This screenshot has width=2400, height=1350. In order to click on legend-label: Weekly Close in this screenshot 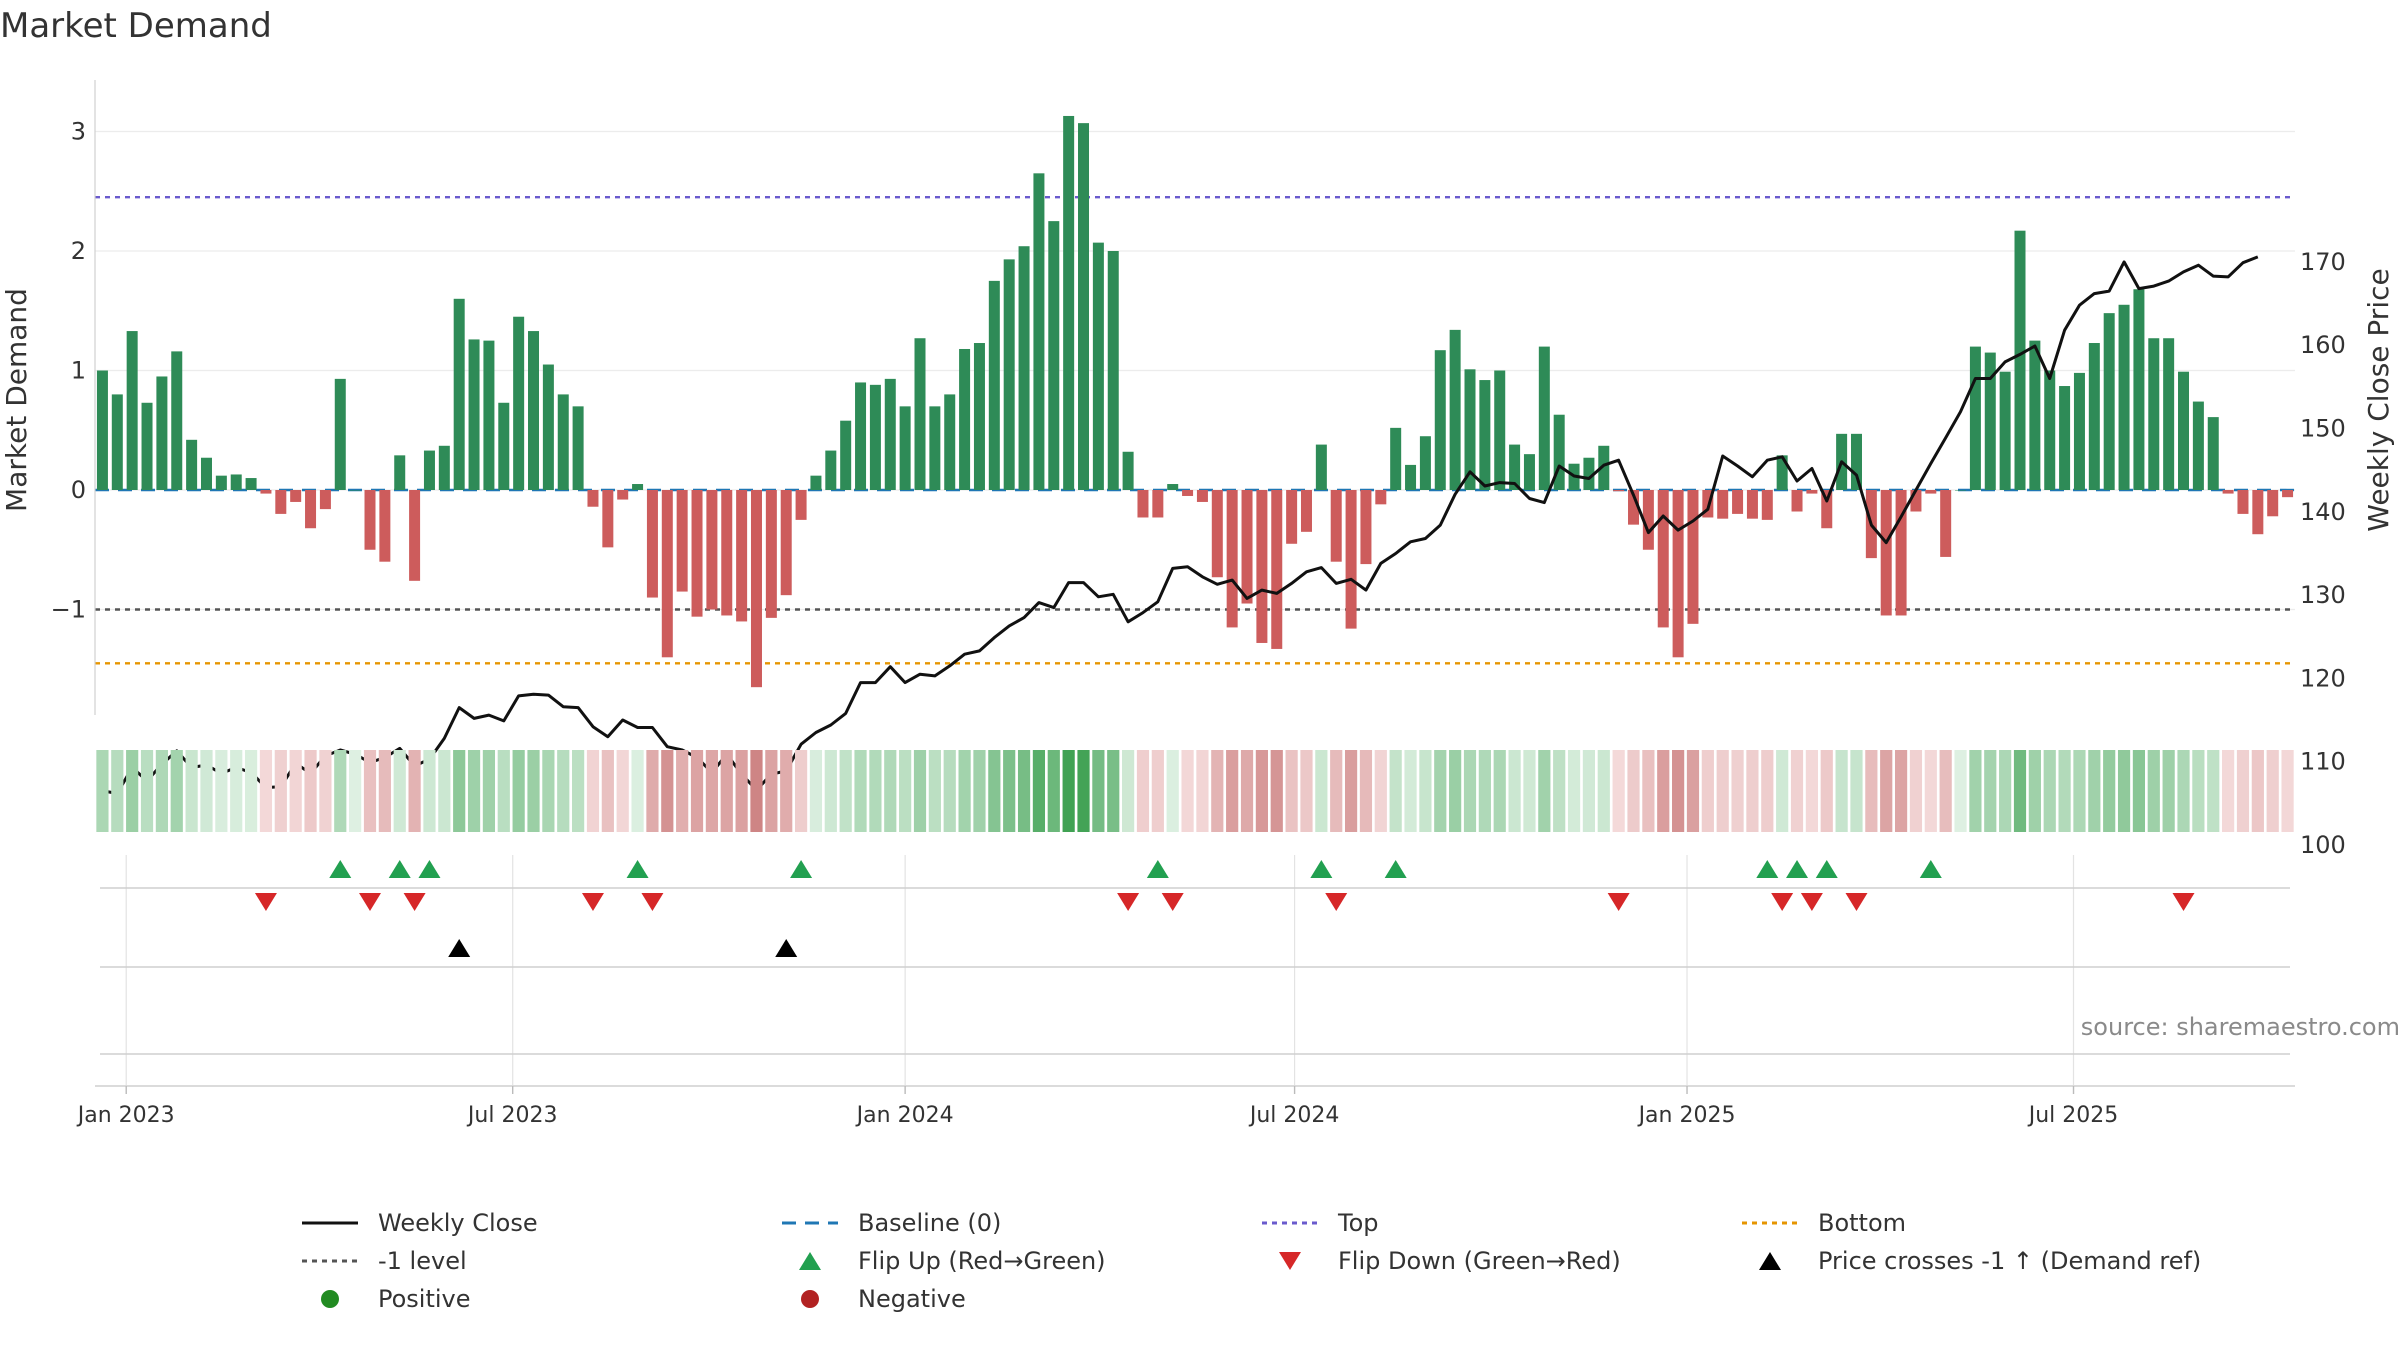, I will do `click(458, 1223)`.